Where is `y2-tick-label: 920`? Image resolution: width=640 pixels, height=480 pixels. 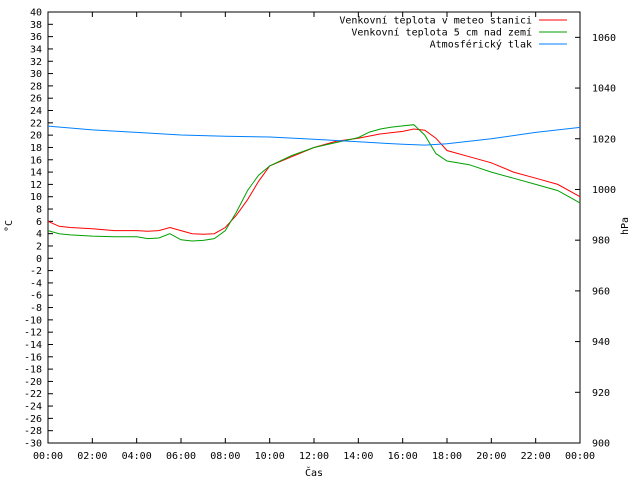 y2-tick-label: 920 is located at coordinates (601, 393).